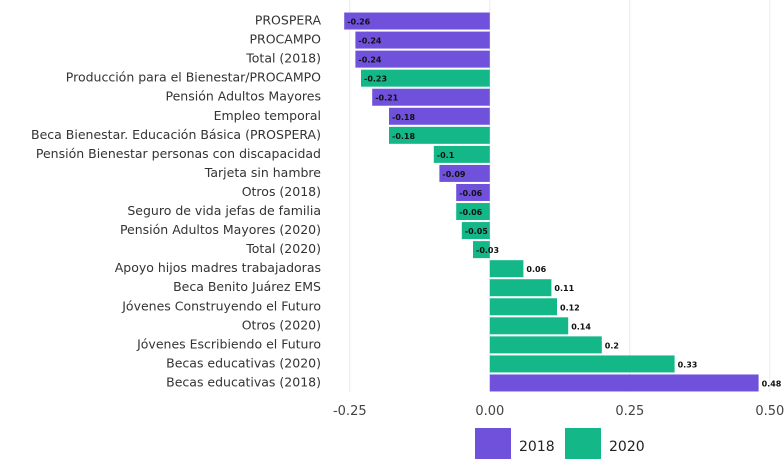  What do you see at coordinates (220, 229) in the screenshot?
I see `y-tick-label: Pensión Adultos Mayores (2020)` at bounding box center [220, 229].